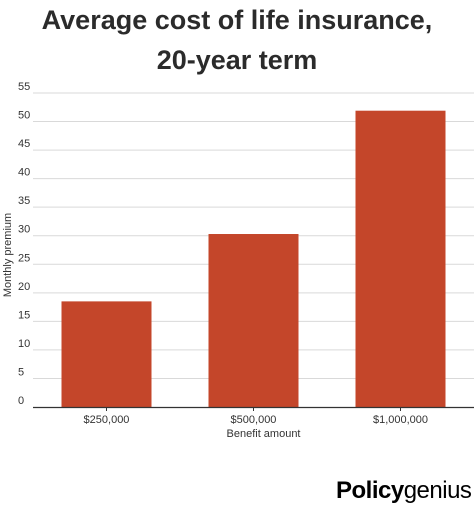  Describe the element at coordinates (21, 401) in the screenshot. I see `y-tick-label: 0` at that location.